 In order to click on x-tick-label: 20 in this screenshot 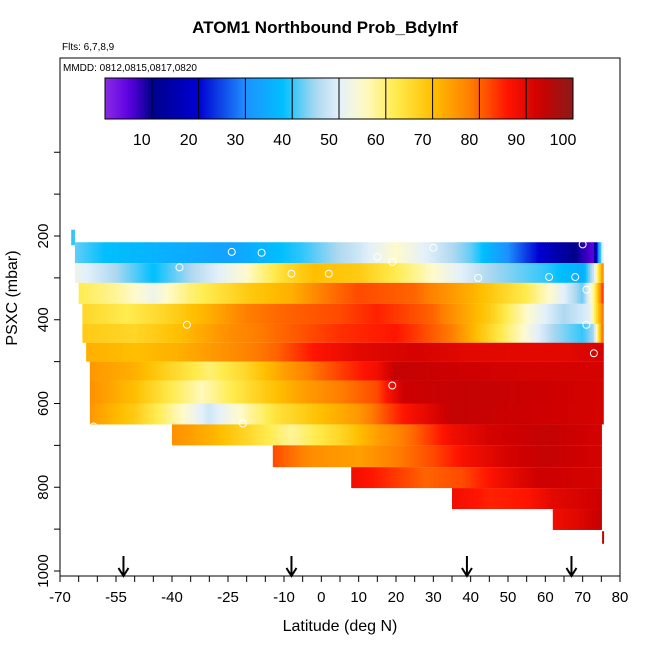, I will do `click(396, 597)`.